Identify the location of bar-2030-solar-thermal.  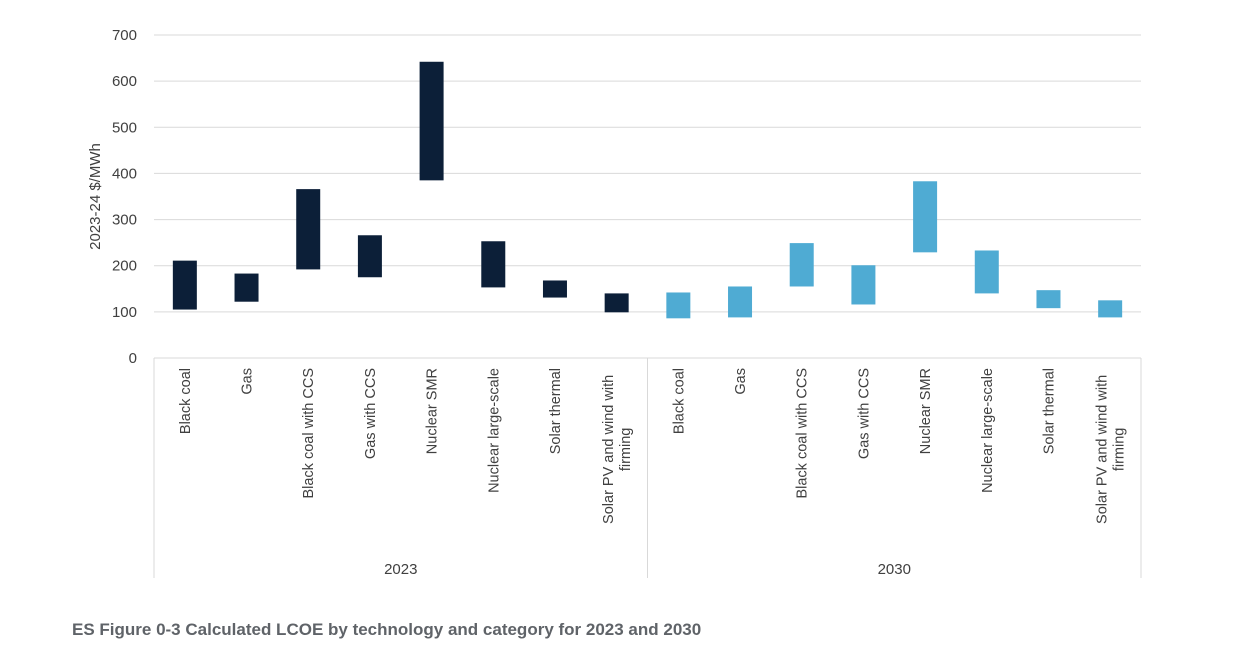
(1048, 299).